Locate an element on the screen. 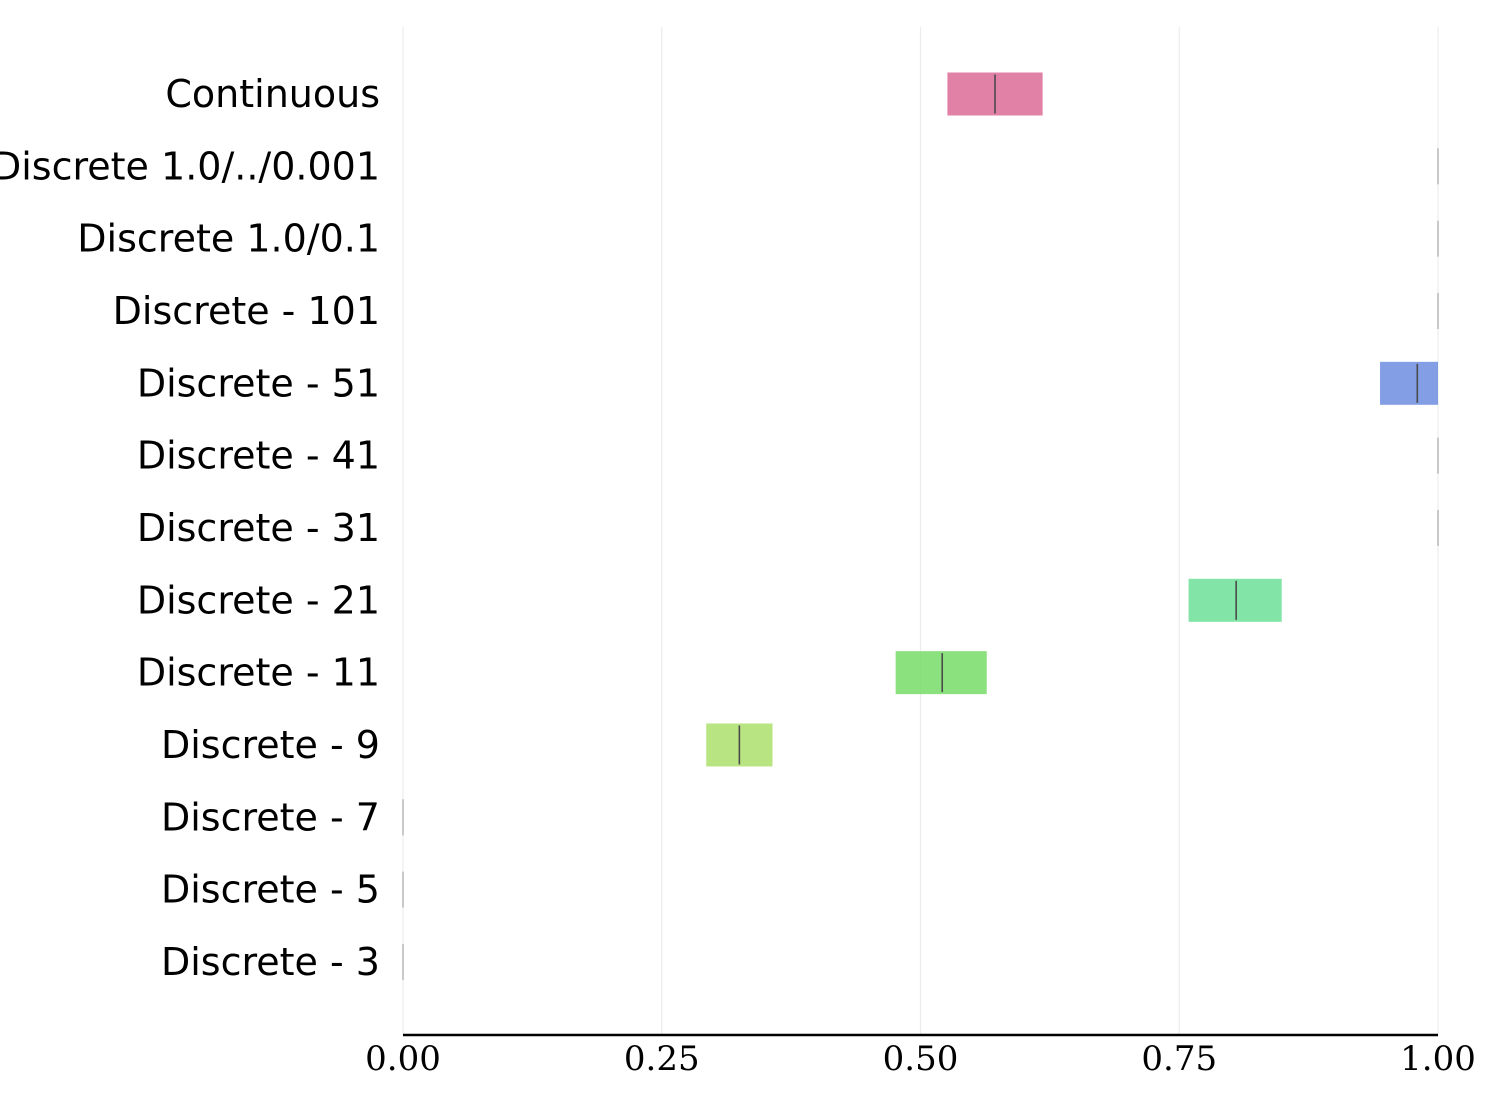  x-tick-label: 0.25 is located at coordinates (662, 1059).